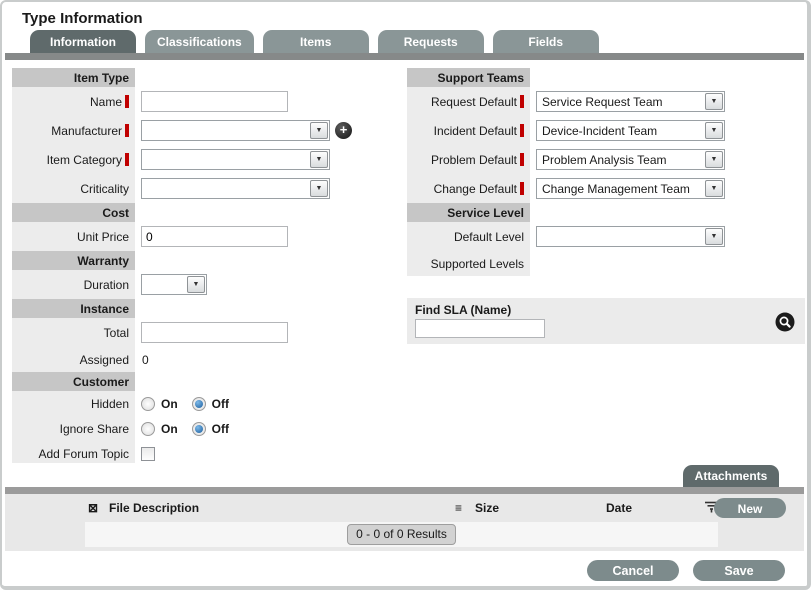  Describe the element at coordinates (73, 130) in the screenshot. I see `manufacturer-label: Manufacturer` at that location.